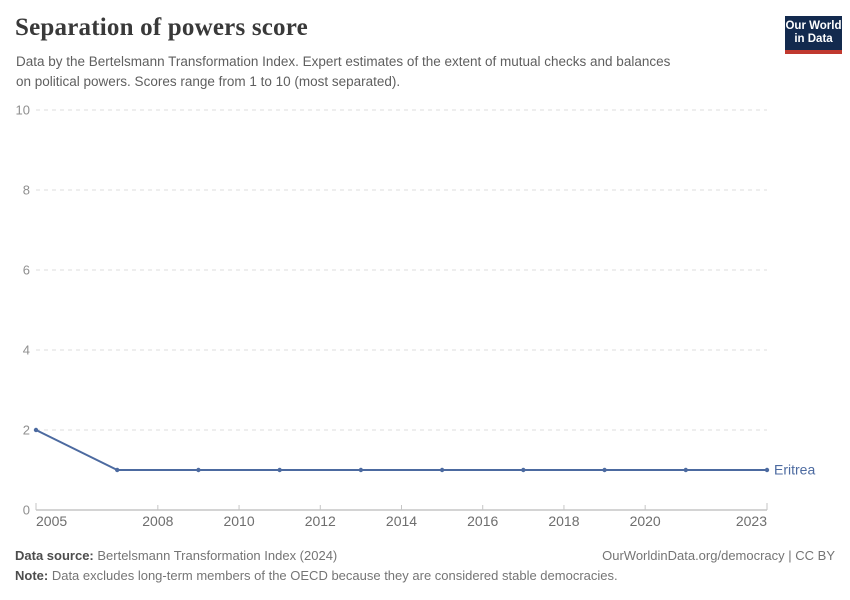  Describe the element at coordinates (23, 110) in the screenshot. I see `y-tick-label: 10` at that location.